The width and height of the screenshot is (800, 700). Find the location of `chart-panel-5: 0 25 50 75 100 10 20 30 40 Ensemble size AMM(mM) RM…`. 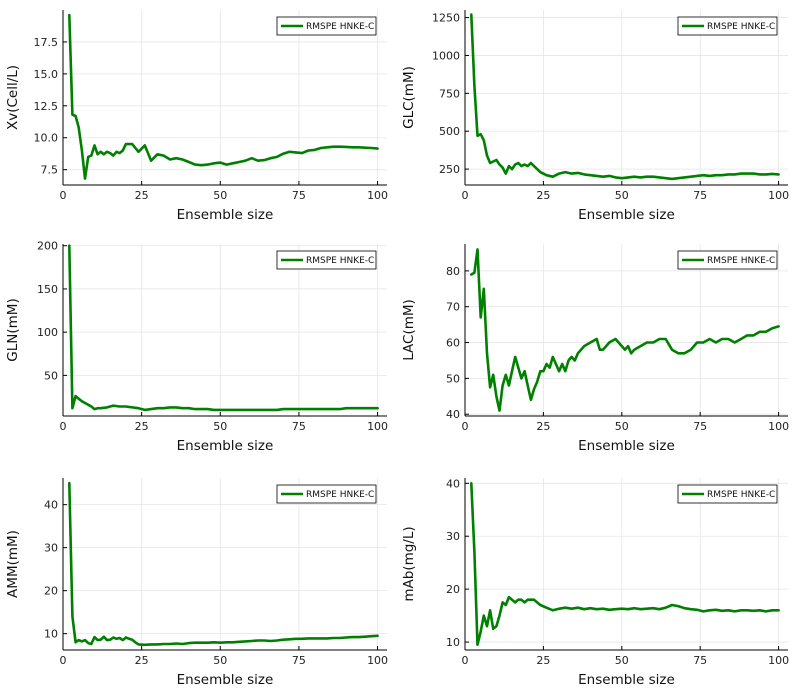

chart-panel-5: 0 25 50 75 100 10 20 30 40 Ensemble size AMM(mM) RM… is located at coordinates (196, 583).